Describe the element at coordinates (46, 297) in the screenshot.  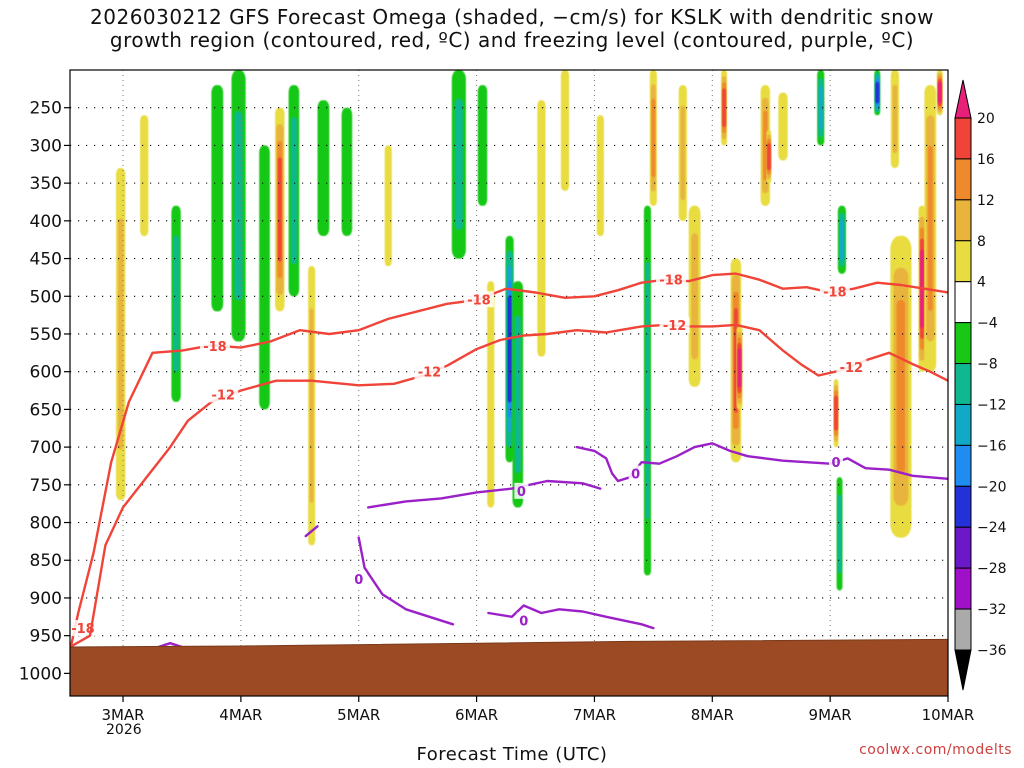
I see `y-tick-label-500: 500` at that location.